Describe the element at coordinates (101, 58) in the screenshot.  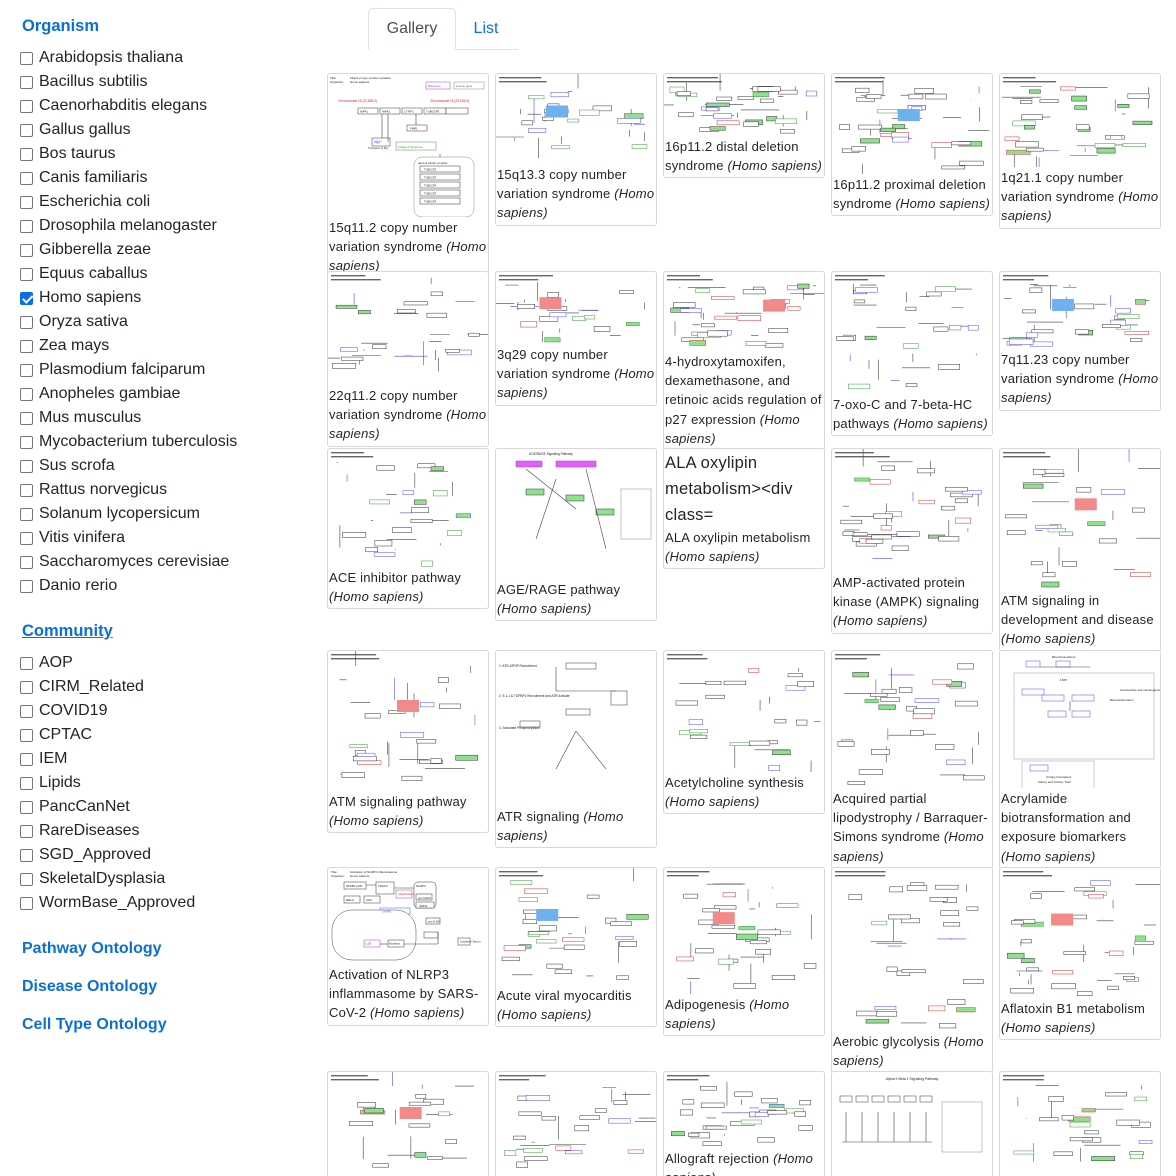
I see `organism-filter-item: Arabidopsis thaliana` at that location.